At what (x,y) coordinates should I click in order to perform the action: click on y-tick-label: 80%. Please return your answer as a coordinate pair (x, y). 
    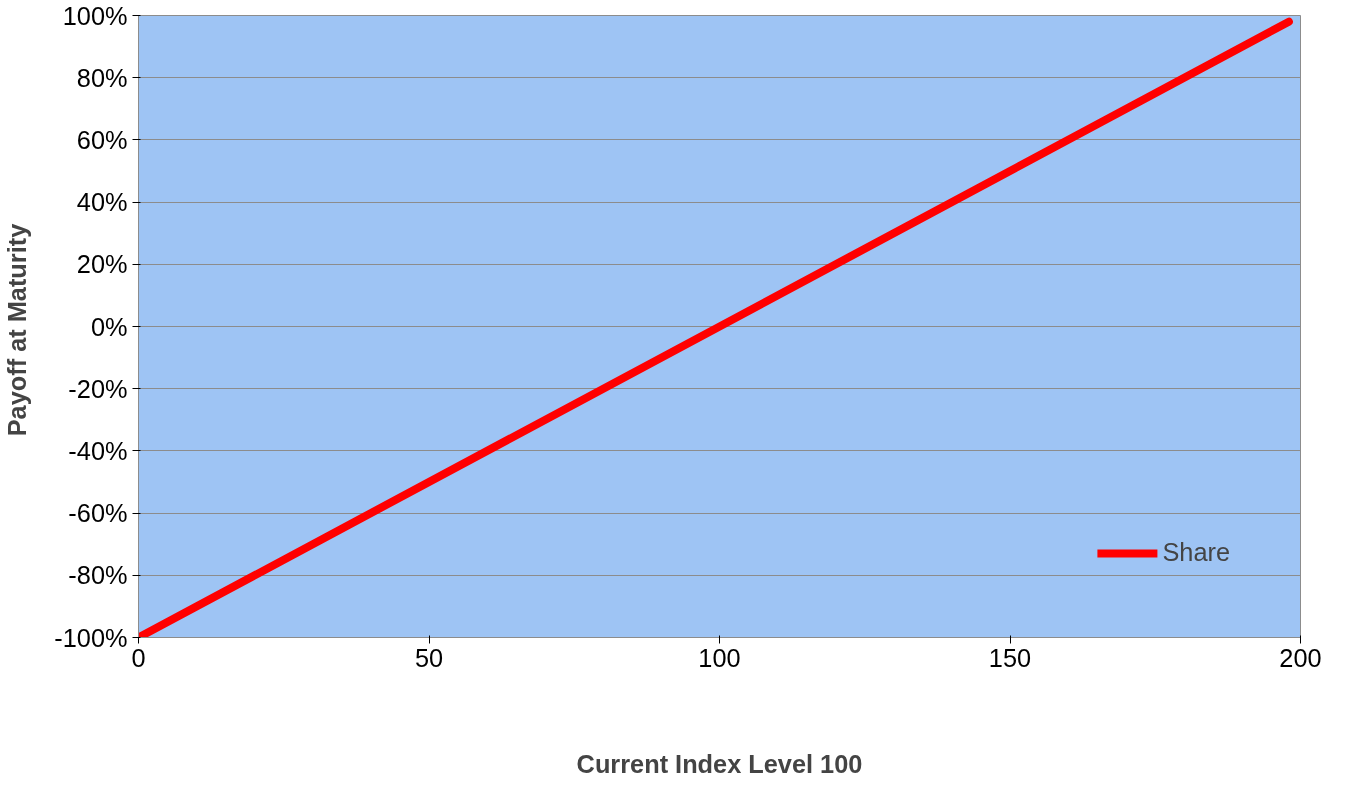
    Looking at the image, I should click on (102, 77).